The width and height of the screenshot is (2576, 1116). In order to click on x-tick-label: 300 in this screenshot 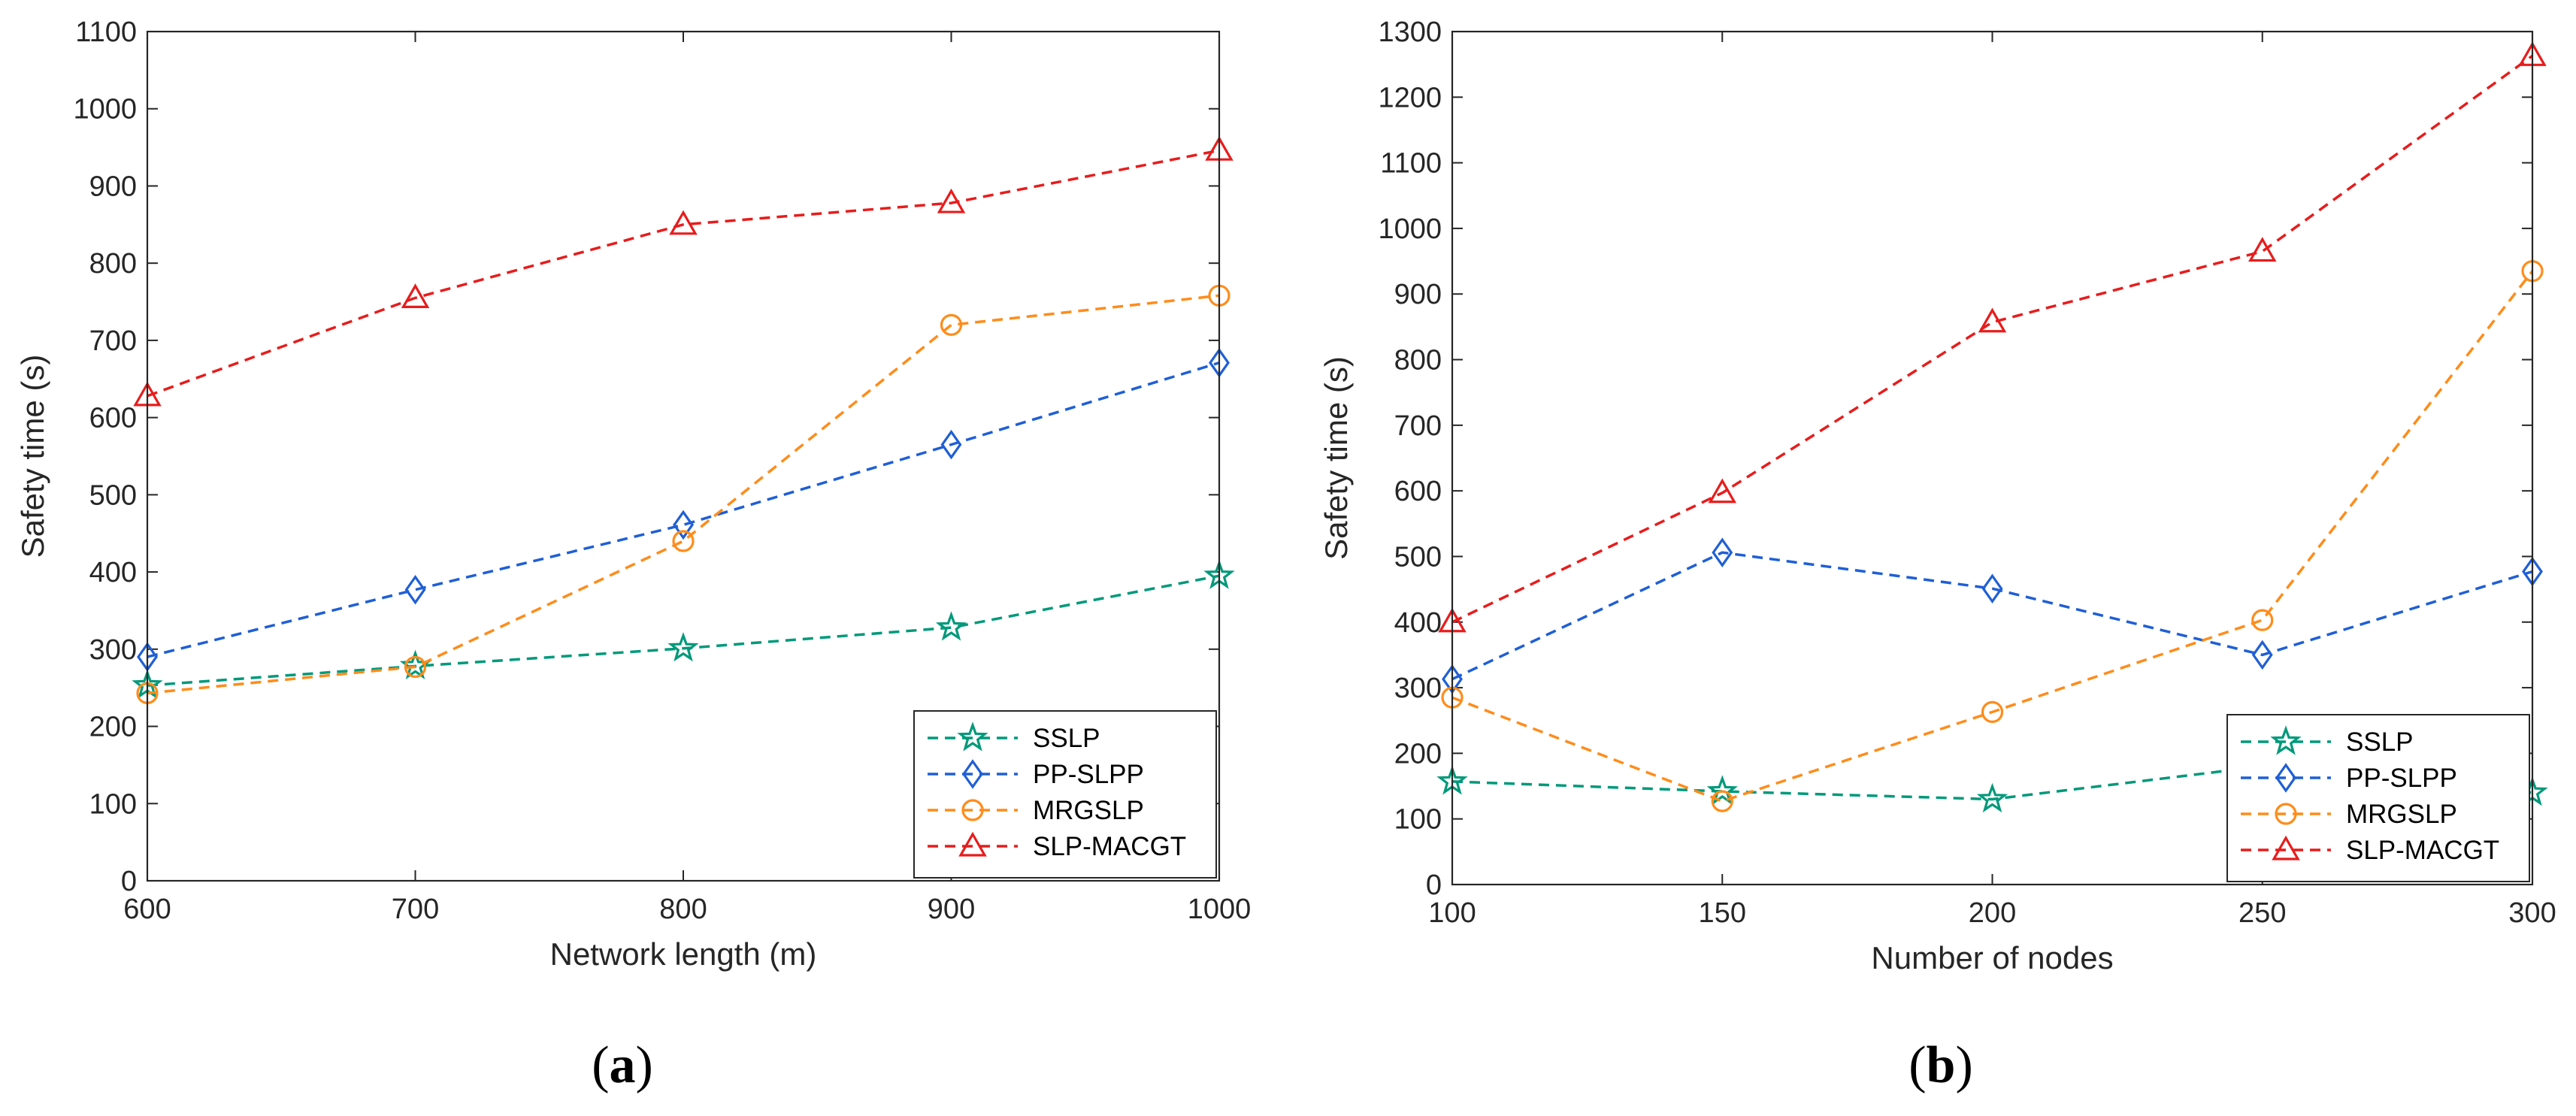, I will do `click(2532, 913)`.